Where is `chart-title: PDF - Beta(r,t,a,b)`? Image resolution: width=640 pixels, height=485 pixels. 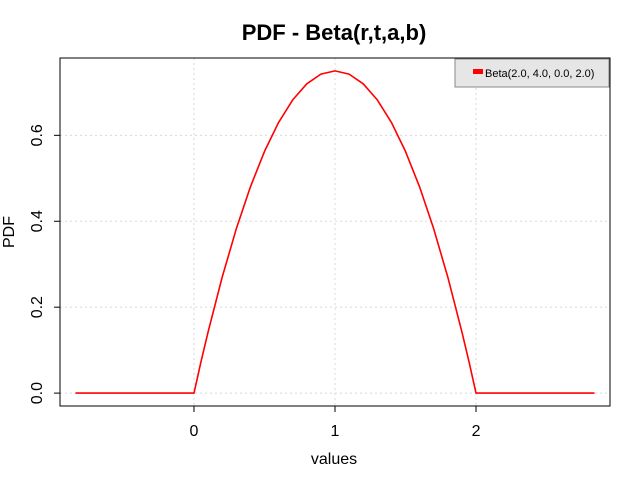
chart-title: PDF - Beta(r,t,a,b) is located at coordinates (334, 32).